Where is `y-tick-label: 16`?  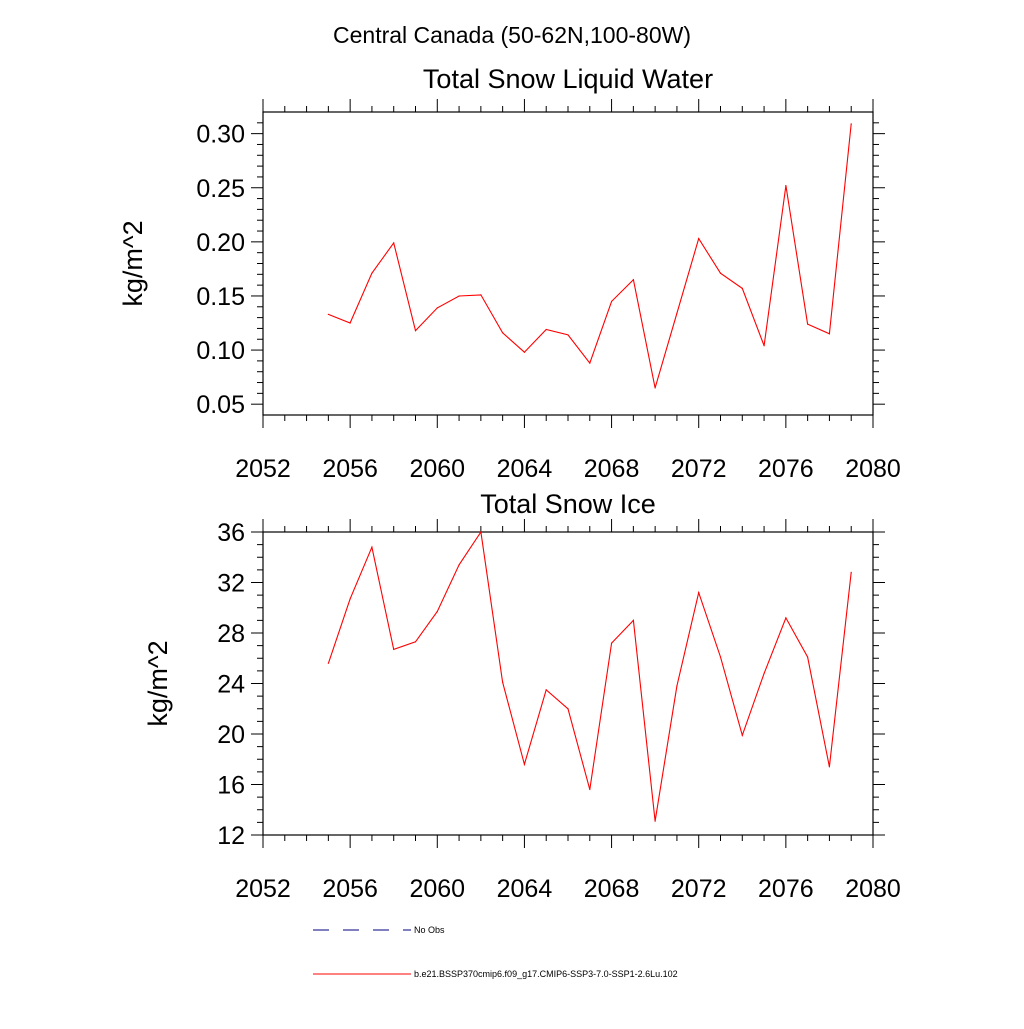
y-tick-label: 16 is located at coordinates (231, 786).